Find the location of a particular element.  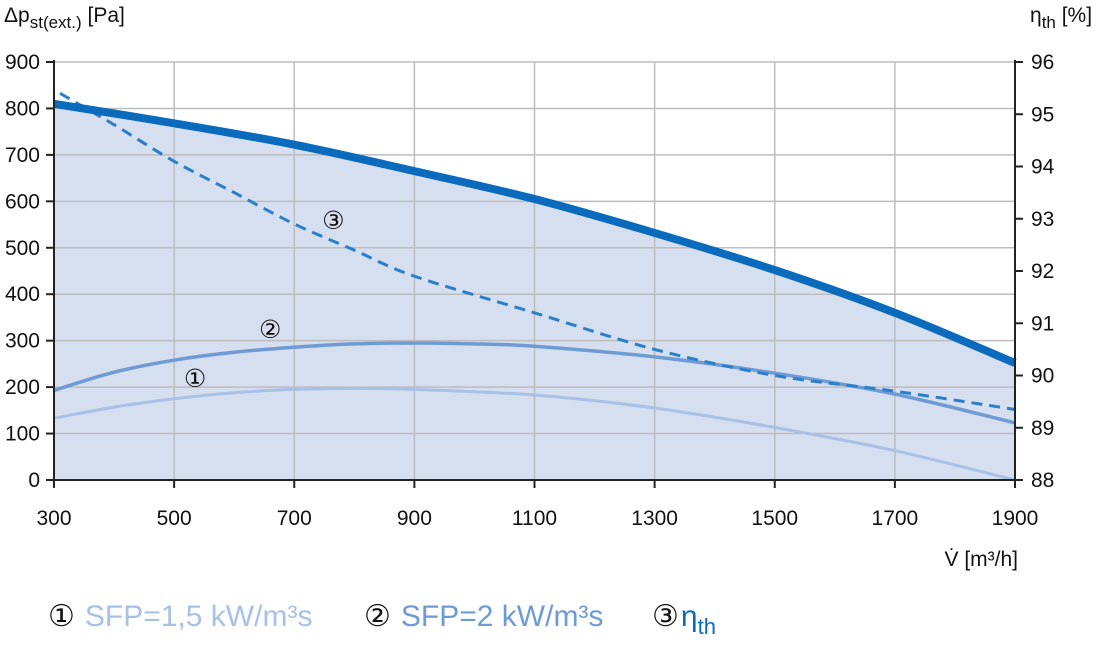

legend: ① SFP=1,5 kW/m³s ② SFP=2 kW/m³s ③ηth is located at coordinates (382, 619).